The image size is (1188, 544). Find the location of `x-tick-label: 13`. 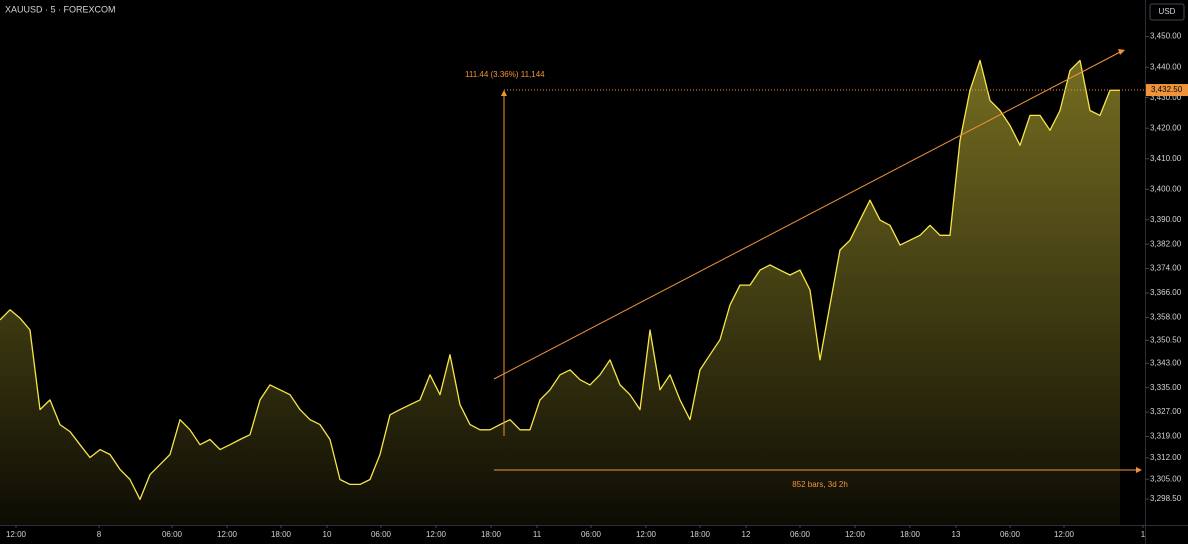

x-tick-label: 13 is located at coordinates (956, 534).